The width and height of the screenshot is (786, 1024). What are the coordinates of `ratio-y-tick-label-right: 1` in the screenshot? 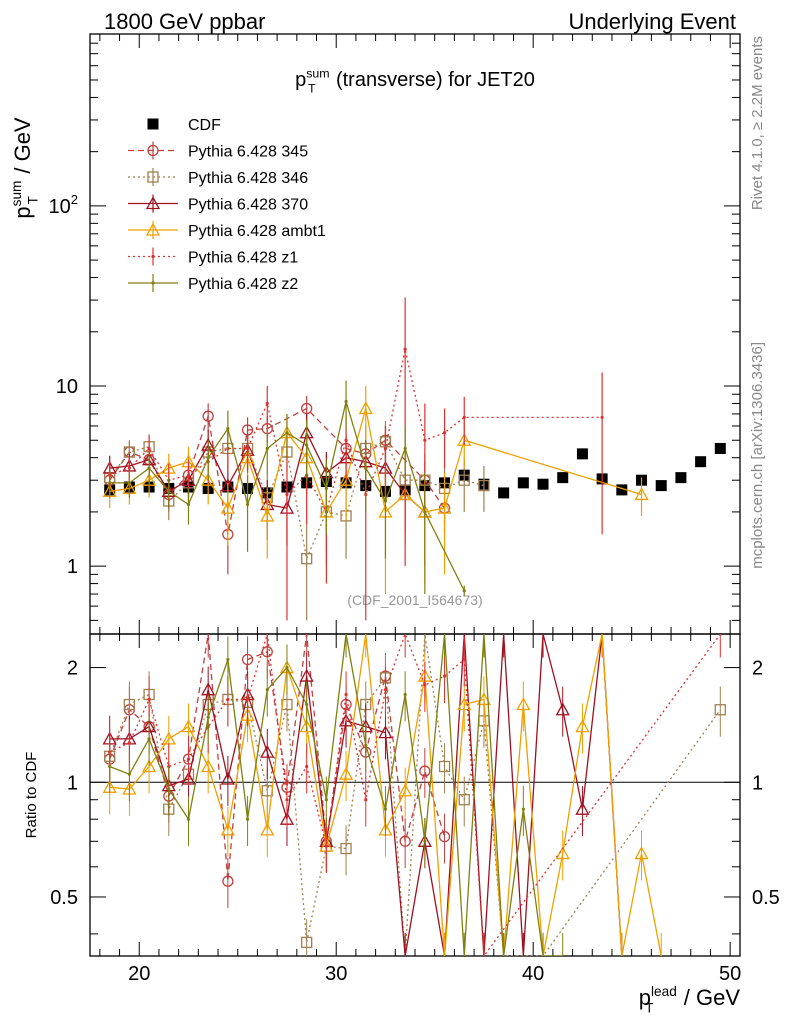 It's located at (757, 783).